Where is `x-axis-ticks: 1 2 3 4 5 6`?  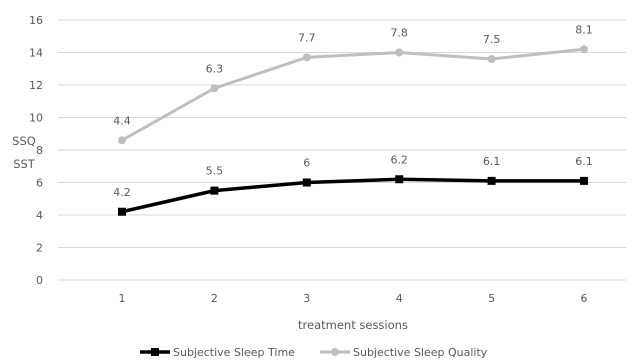
x-axis-ticks: 1 2 3 4 5 6 is located at coordinates (353, 298).